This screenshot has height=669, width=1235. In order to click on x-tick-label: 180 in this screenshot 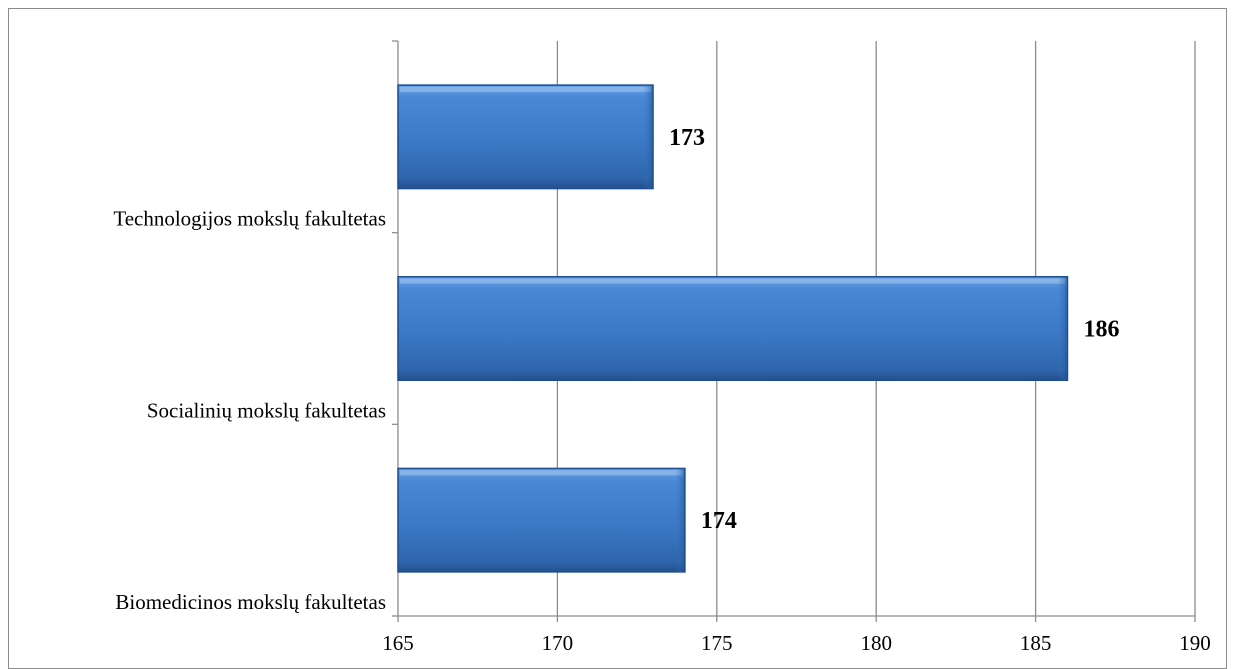, I will do `click(876, 643)`.